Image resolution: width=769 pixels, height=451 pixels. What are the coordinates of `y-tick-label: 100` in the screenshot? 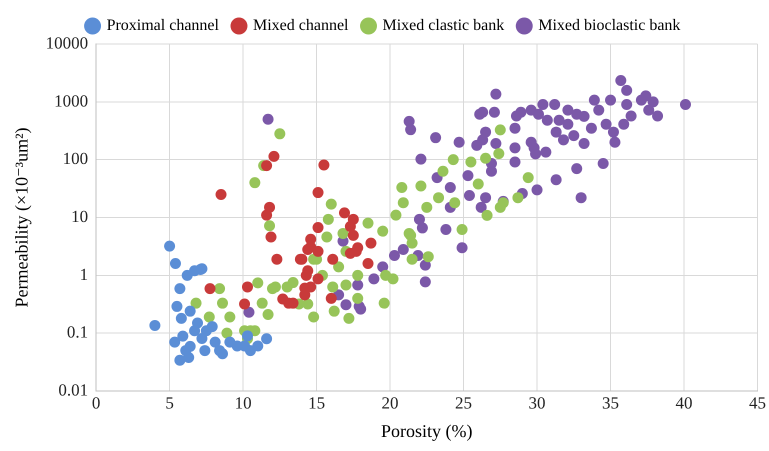 It's located at (75, 158).